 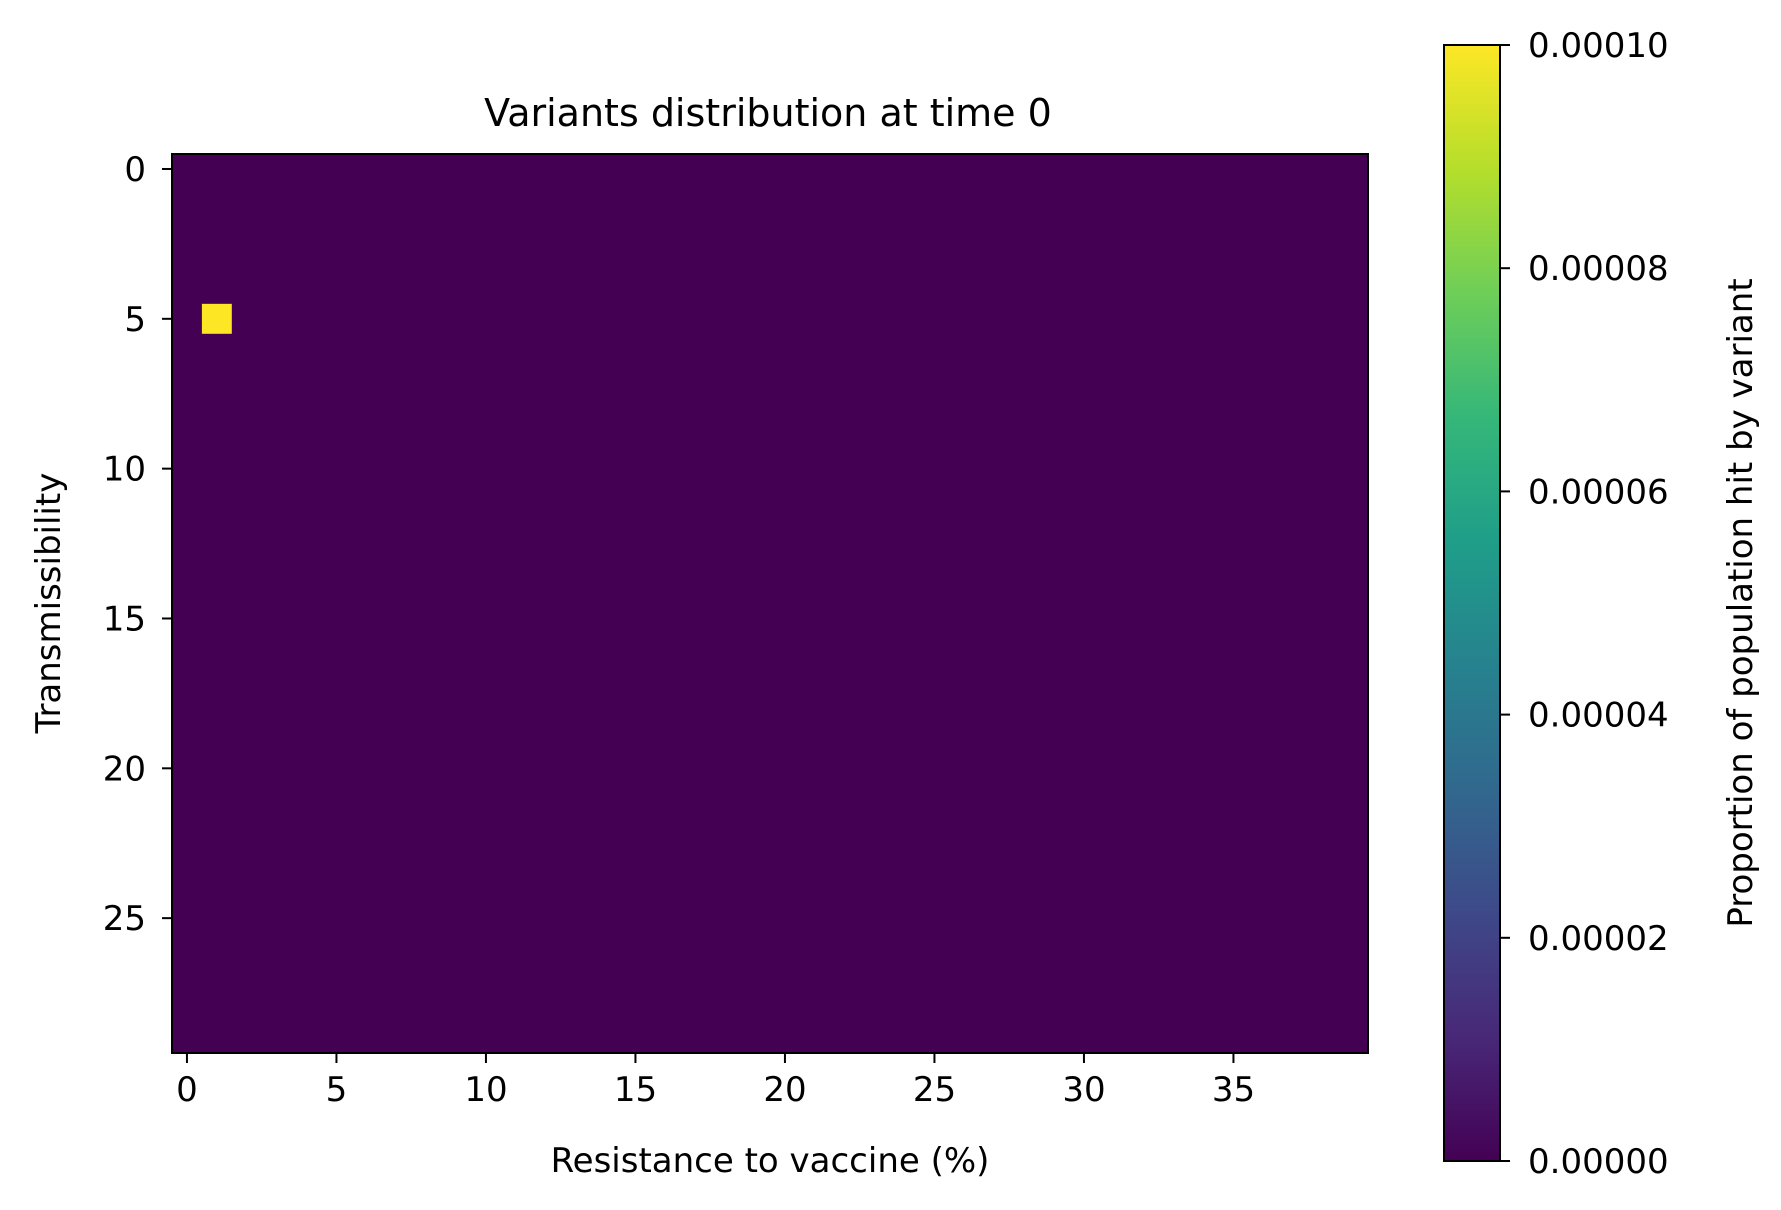 What do you see at coordinates (1233, 1090) in the screenshot?
I see `x-tick-label: 35` at bounding box center [1233, 1090].